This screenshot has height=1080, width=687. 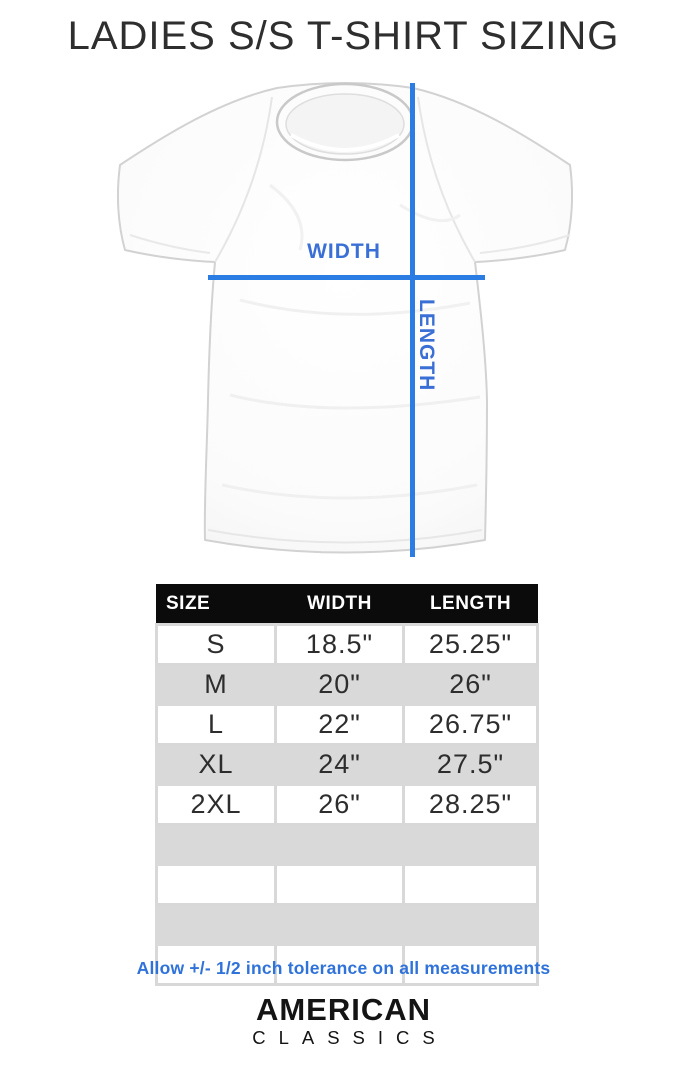 I want to click on table-row-m: M 20" 26", so click(x=347, y=684).